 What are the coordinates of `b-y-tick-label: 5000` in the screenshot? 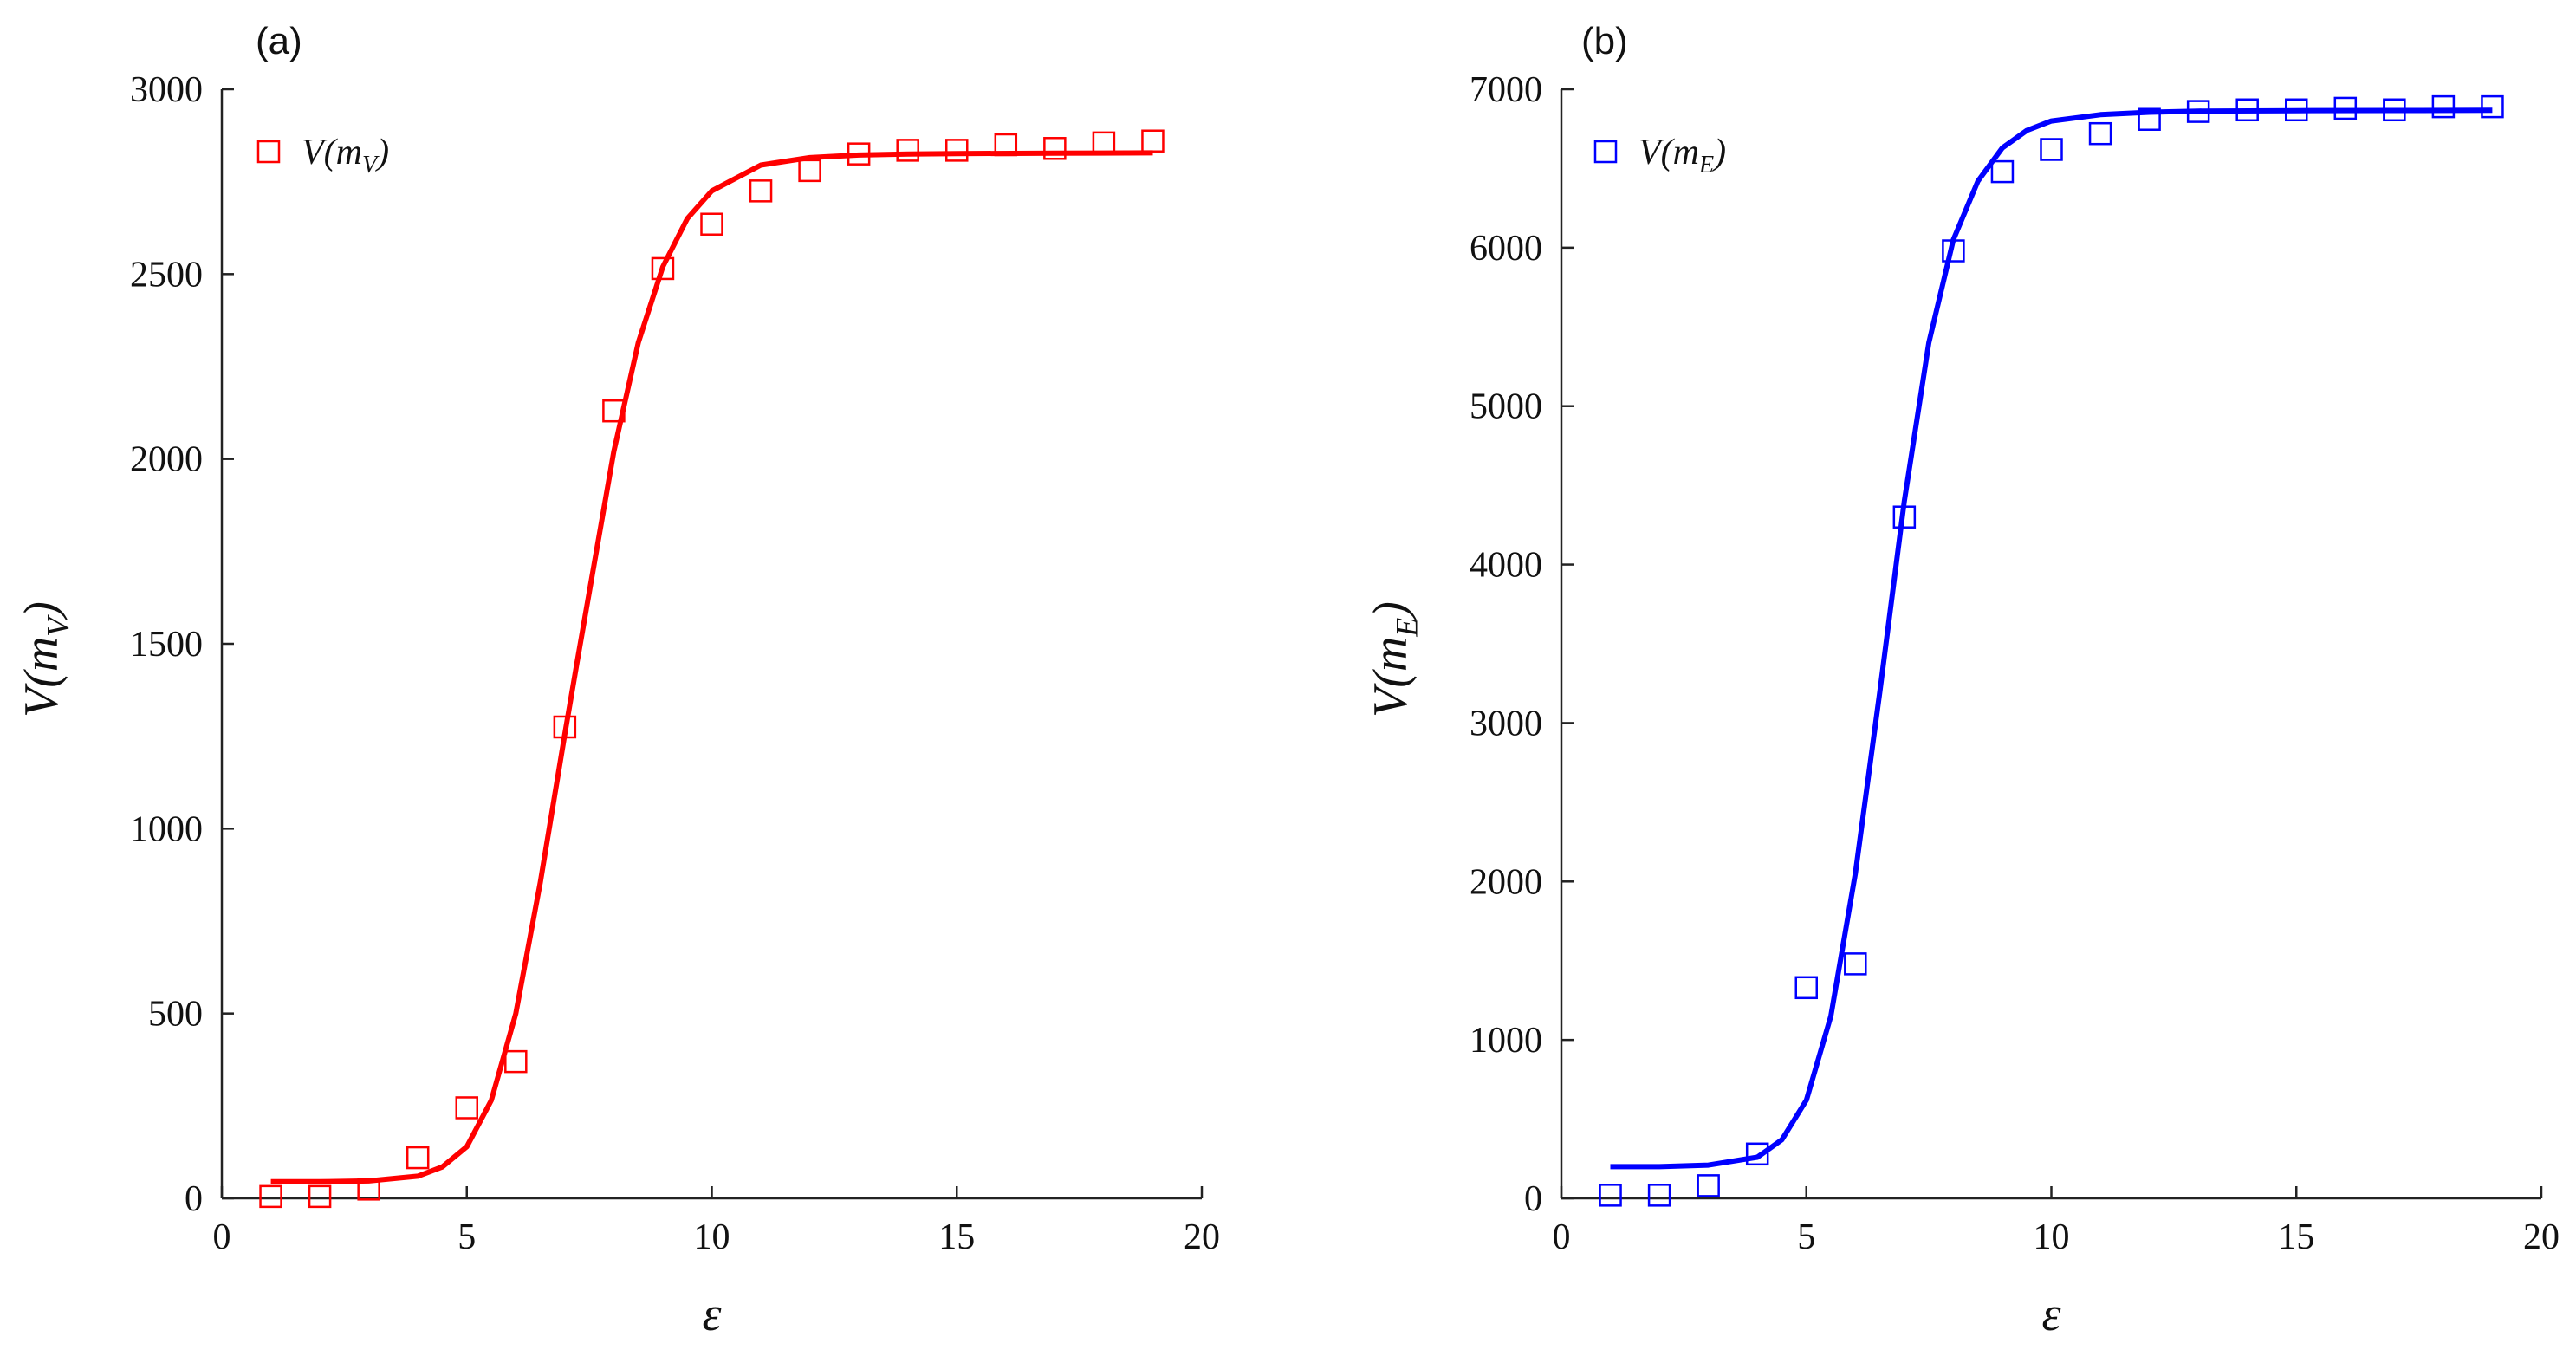 It's located at (1506, 407).